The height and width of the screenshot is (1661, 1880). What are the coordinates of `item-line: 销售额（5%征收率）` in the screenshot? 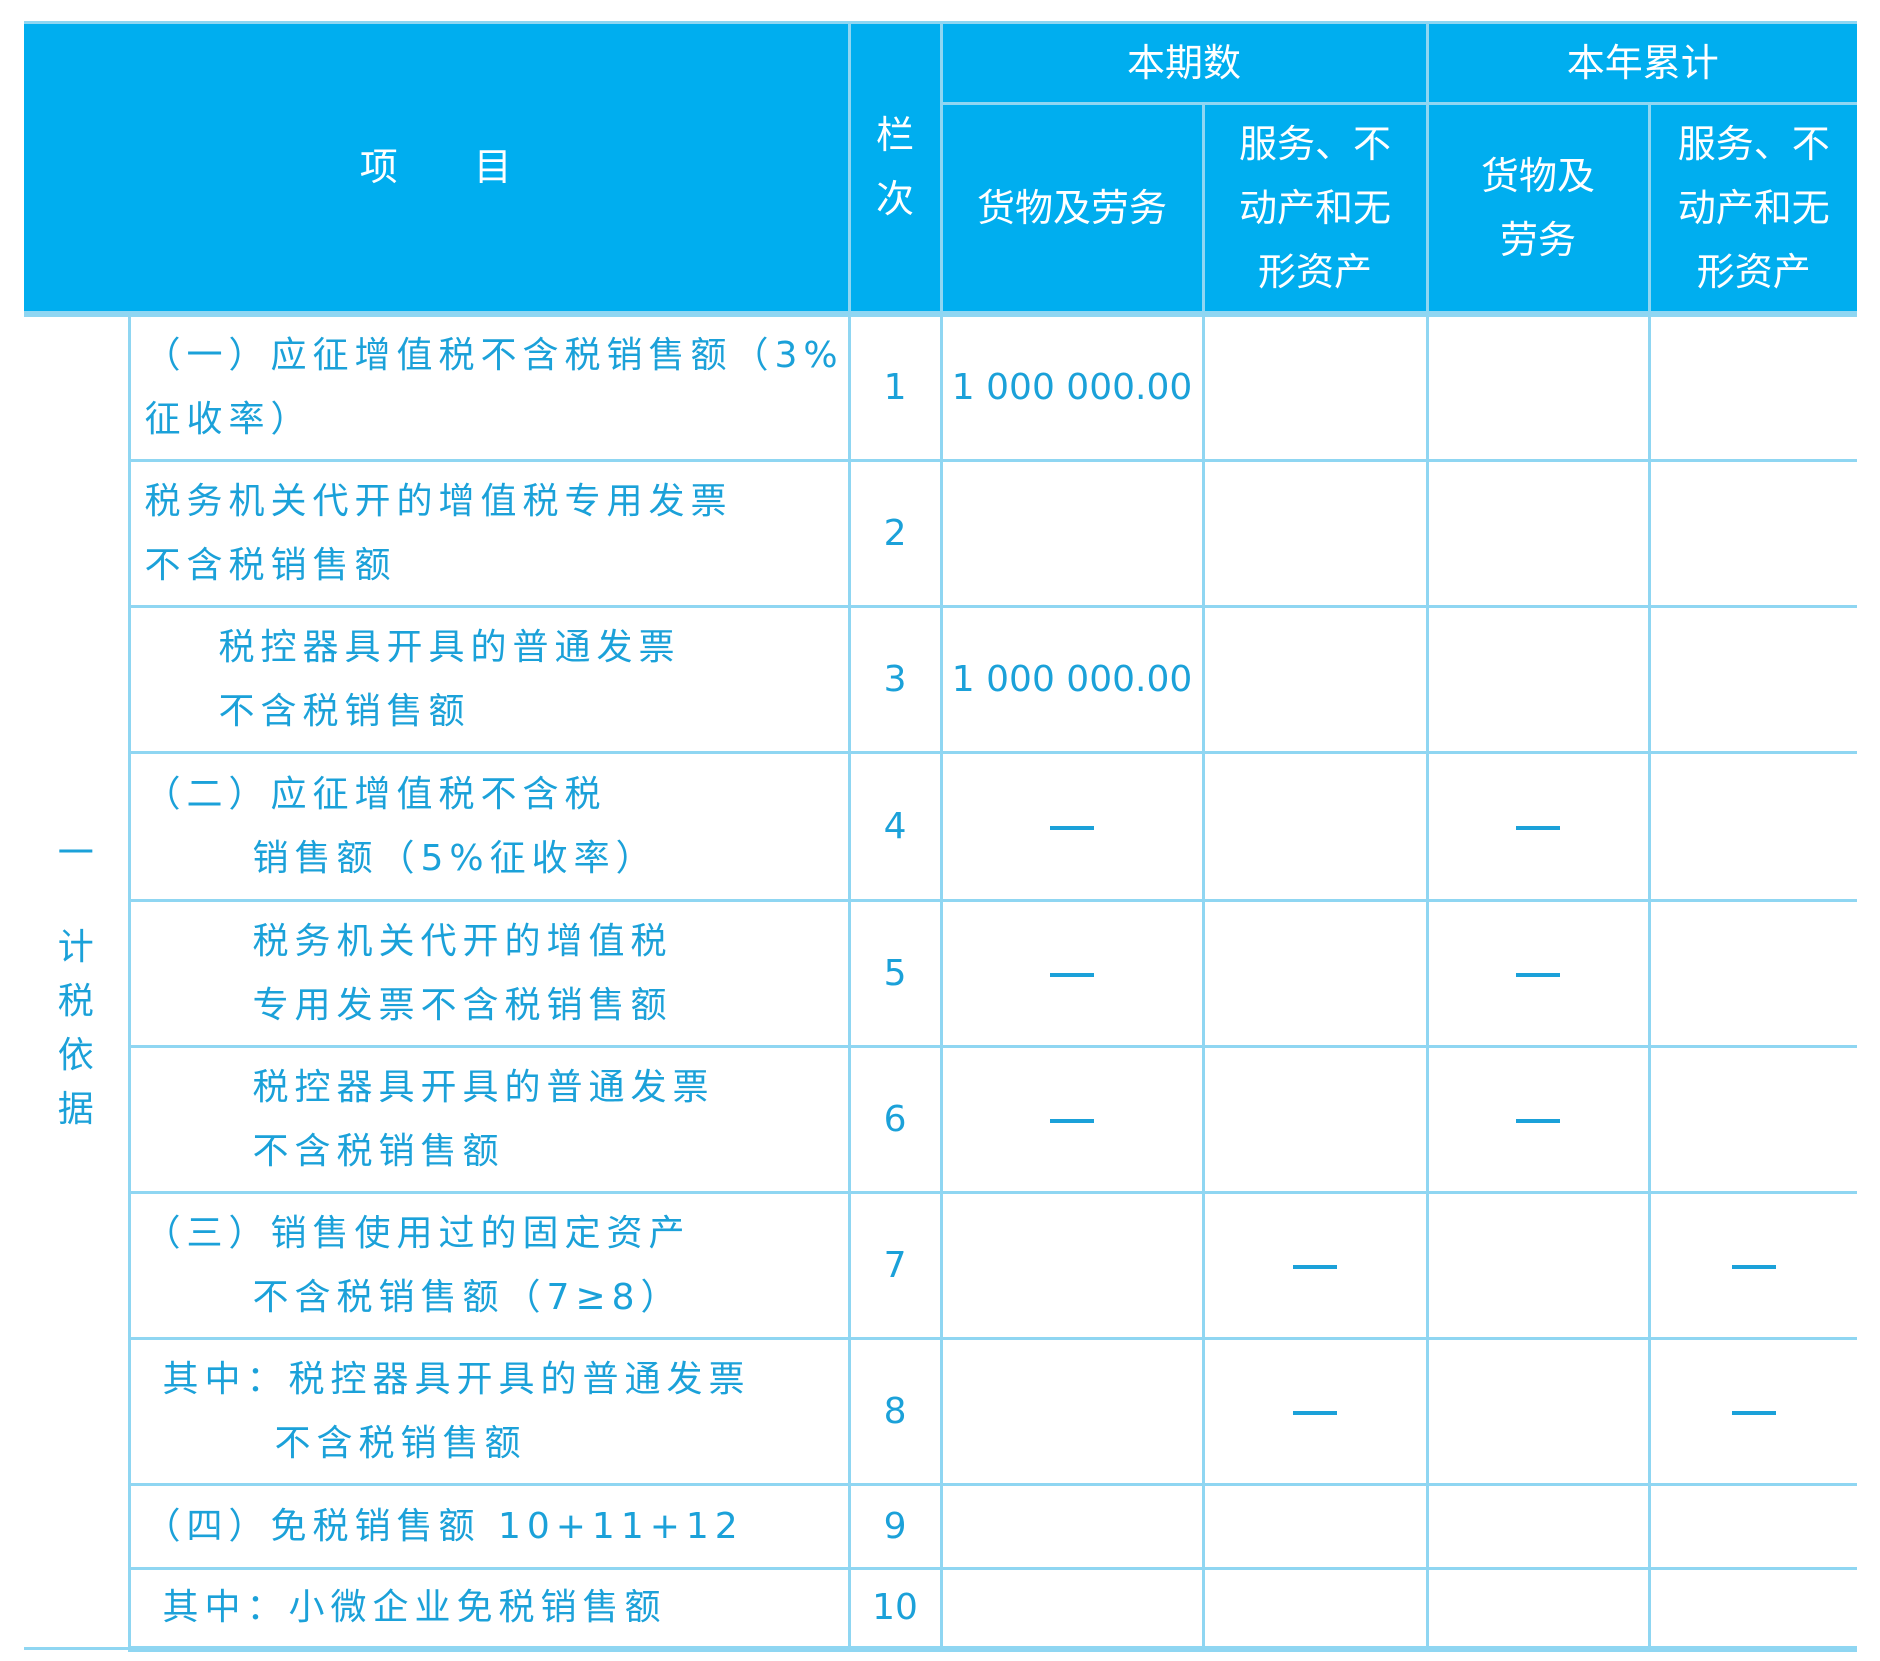 It's located at (455, 858).